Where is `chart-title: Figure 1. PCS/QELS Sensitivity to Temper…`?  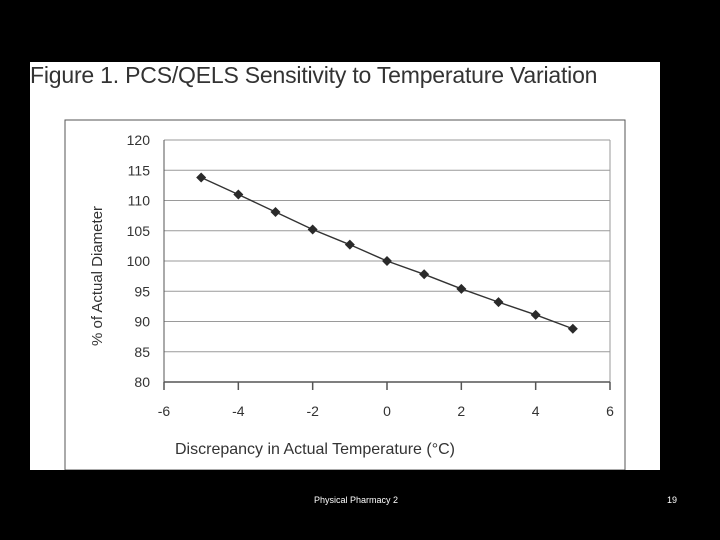 chart-title: Figure 1. PCS/QELS Sensitivity to Temper… is located at coordinates (314, 75).